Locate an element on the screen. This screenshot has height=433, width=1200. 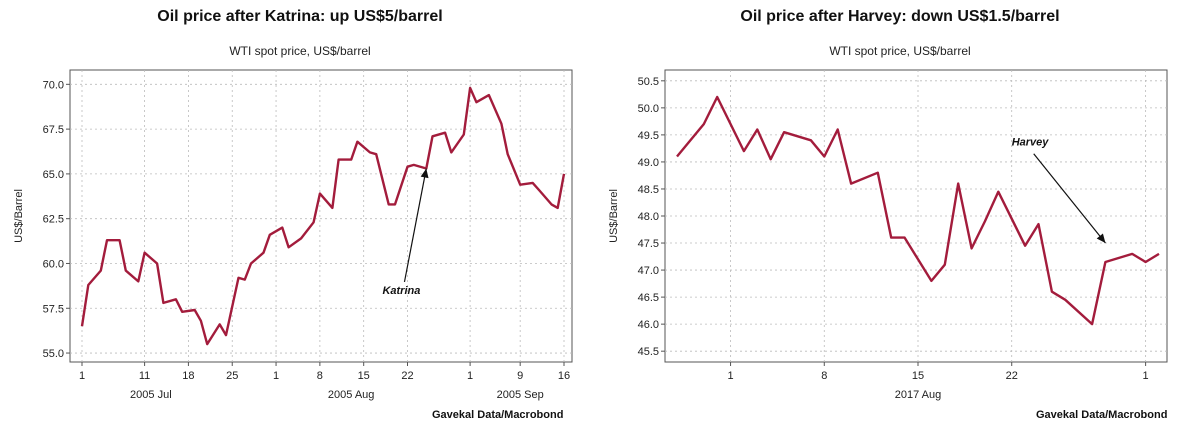
y-tick-label: 50.5 is located at coordinates (648, 82).